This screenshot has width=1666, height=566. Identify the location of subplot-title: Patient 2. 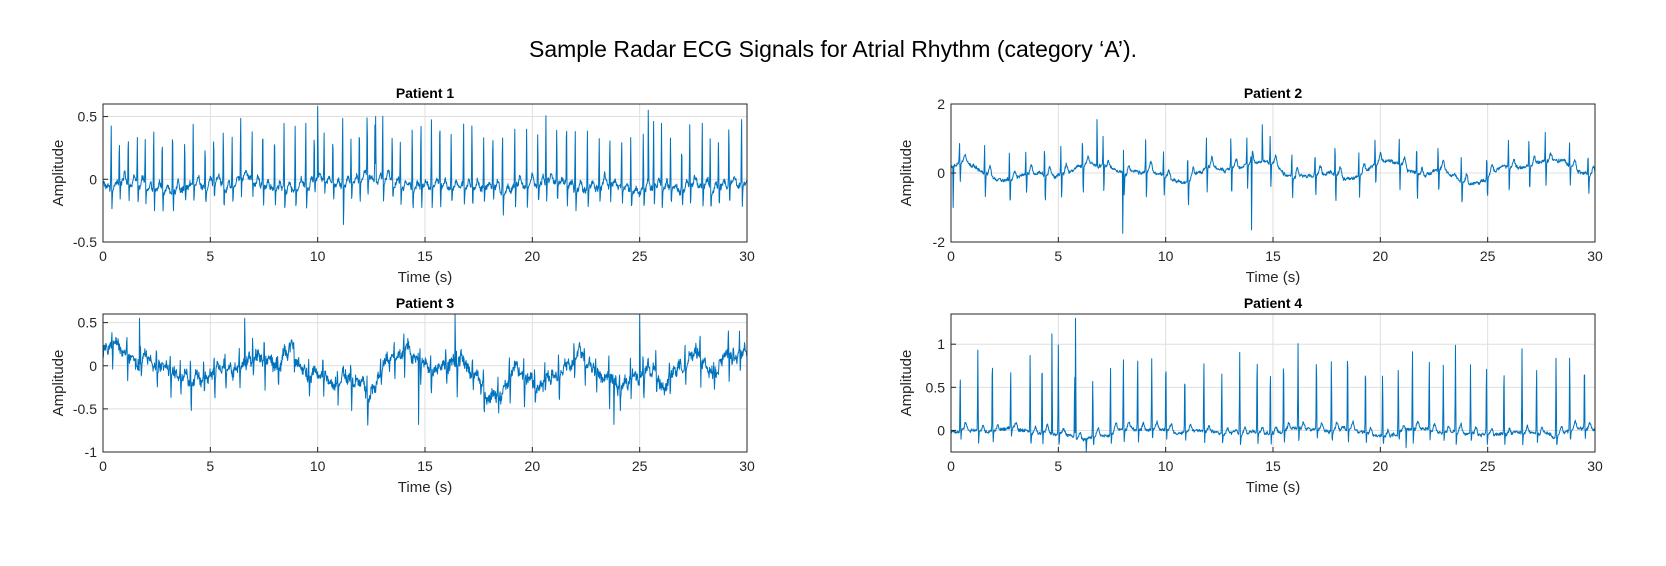
(1273, 93).